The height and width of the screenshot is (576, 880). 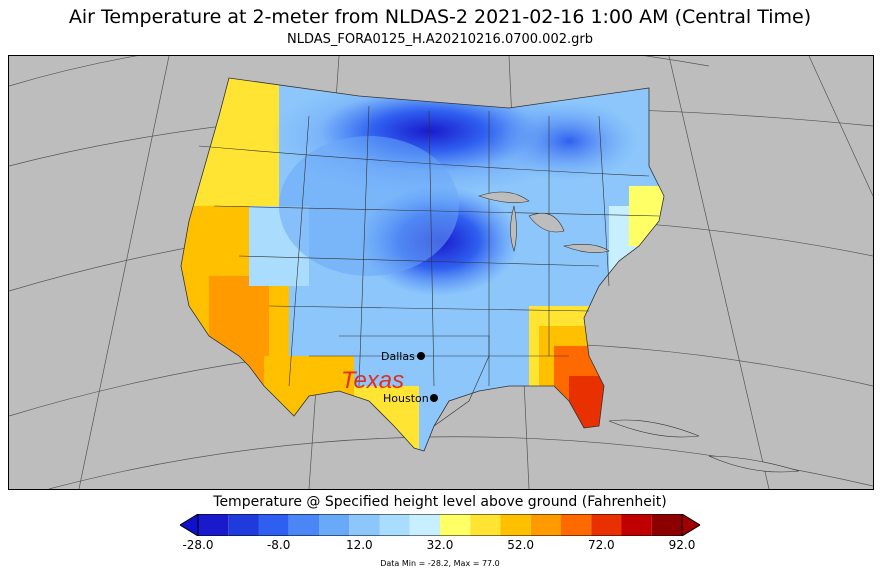 What do you see at coordinates (690, 525) in the screenshot?
I see `colorbar-over-arrow` at bounding box center [690, 525].